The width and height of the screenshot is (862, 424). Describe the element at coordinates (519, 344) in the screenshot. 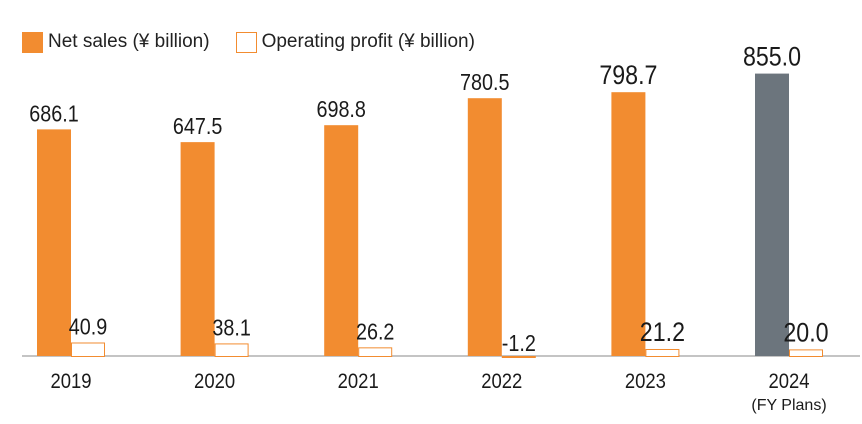

I see `operating-profit-value-label-2022: -1.2` at that location.